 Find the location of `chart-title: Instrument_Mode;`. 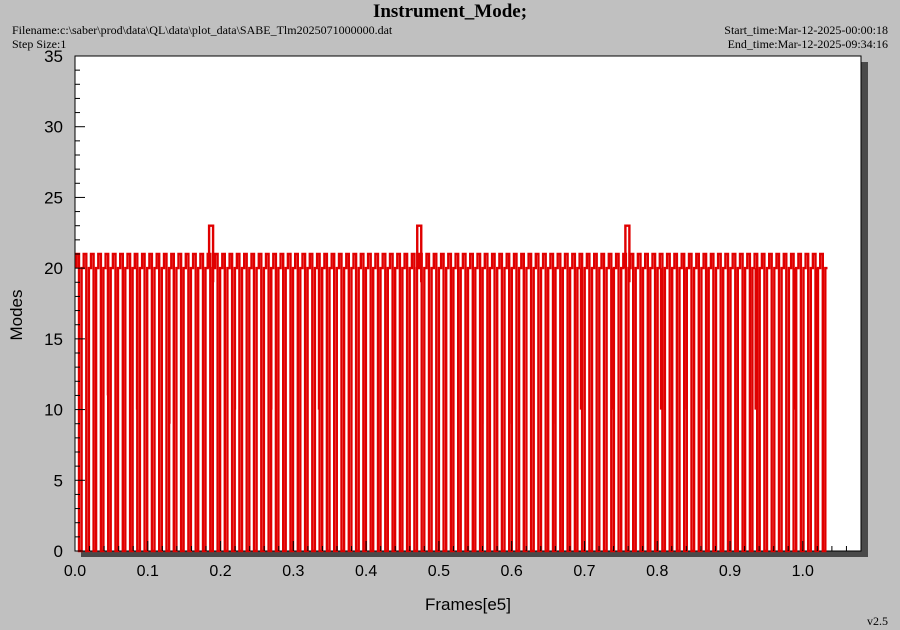

chart-title: Instrument_Mode; is located at coordinates (450, 11).